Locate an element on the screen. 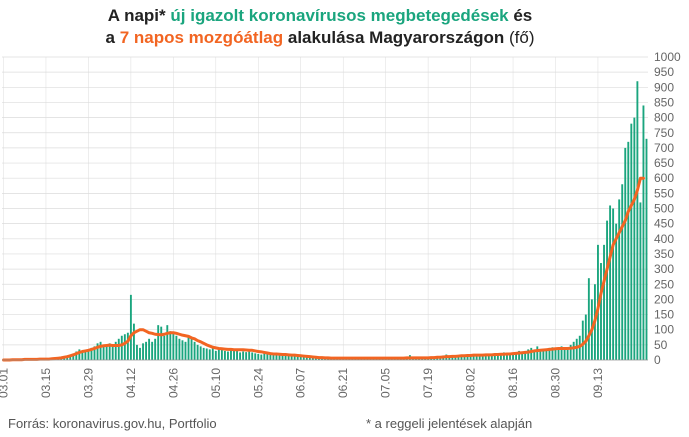  y-tick-label: 100 is located at coordinates (664, 330).